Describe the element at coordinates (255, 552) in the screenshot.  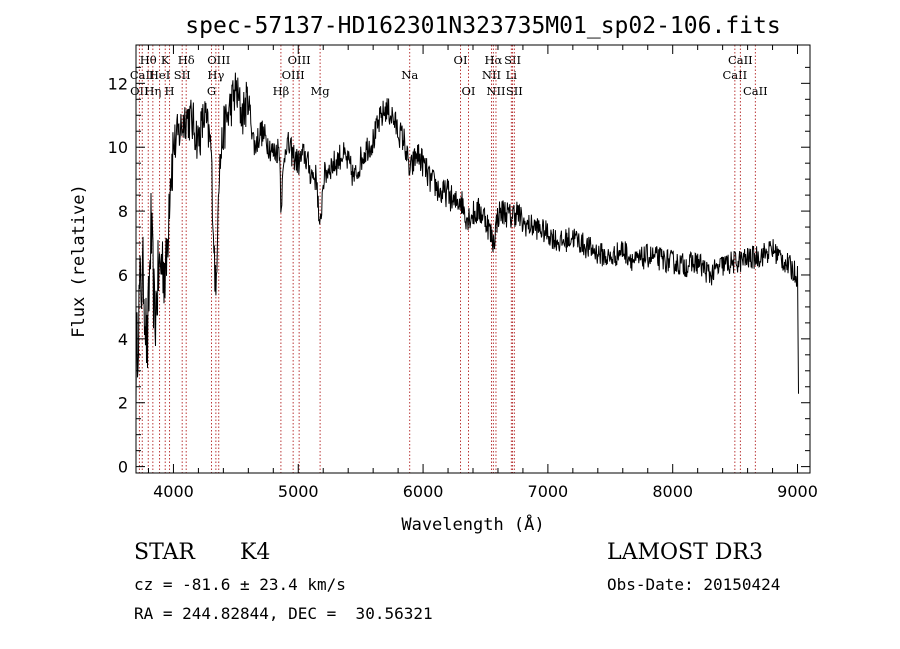
I see `object-subclass: K4` at that location.